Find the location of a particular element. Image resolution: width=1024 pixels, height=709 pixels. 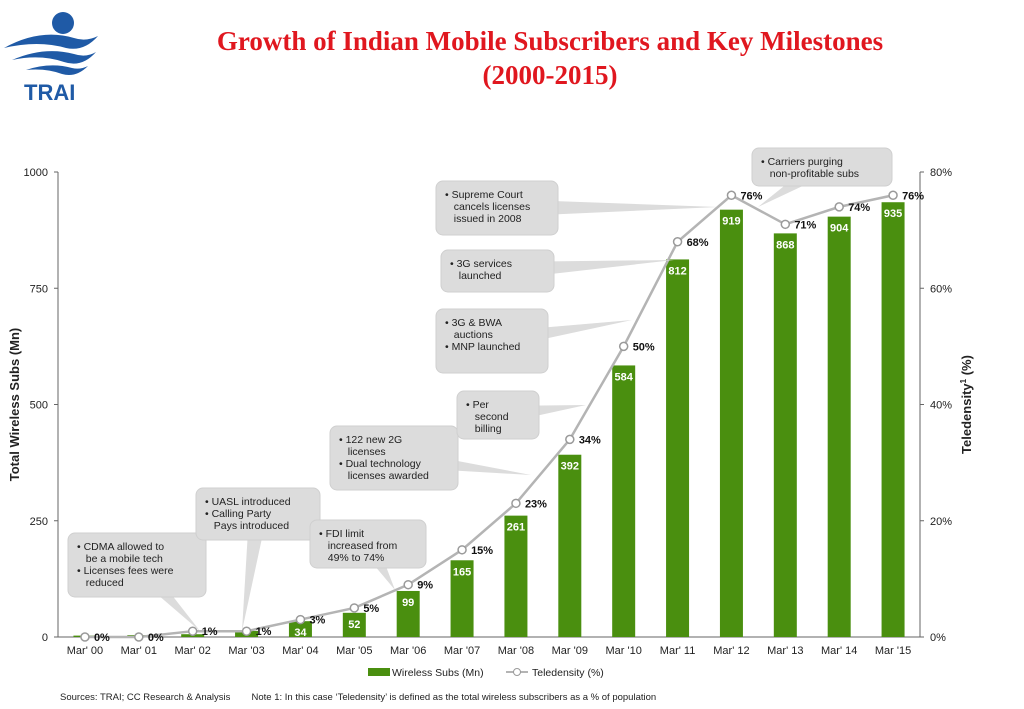

trai-logo: TRAI is located at coordinates (51, 58).